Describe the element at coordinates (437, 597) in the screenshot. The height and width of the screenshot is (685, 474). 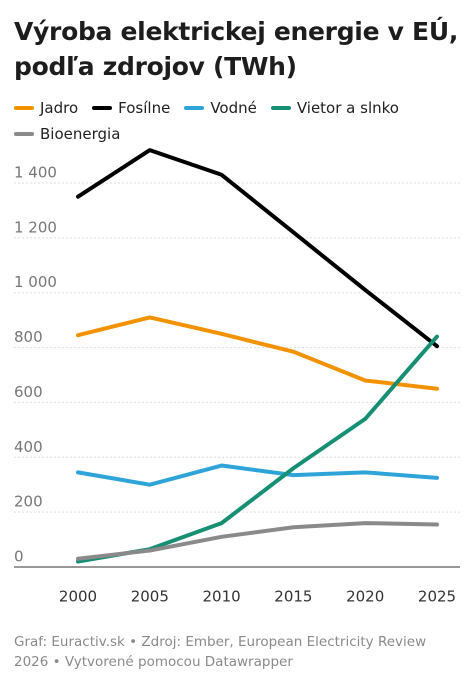
I see `x-tick-label: 2025` at that location.